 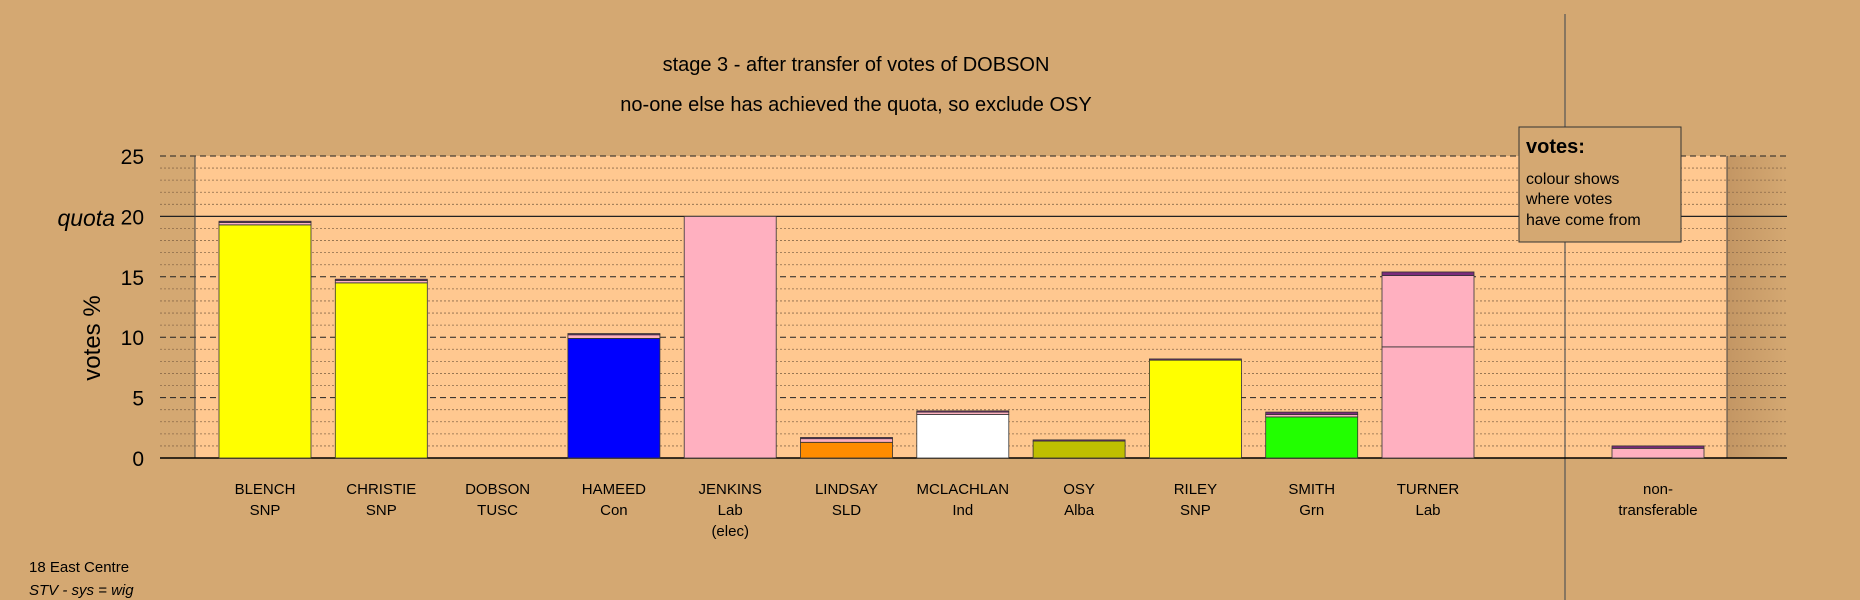 I want to click on candidate-party-label: Grn, so click(x=1311, y=510).